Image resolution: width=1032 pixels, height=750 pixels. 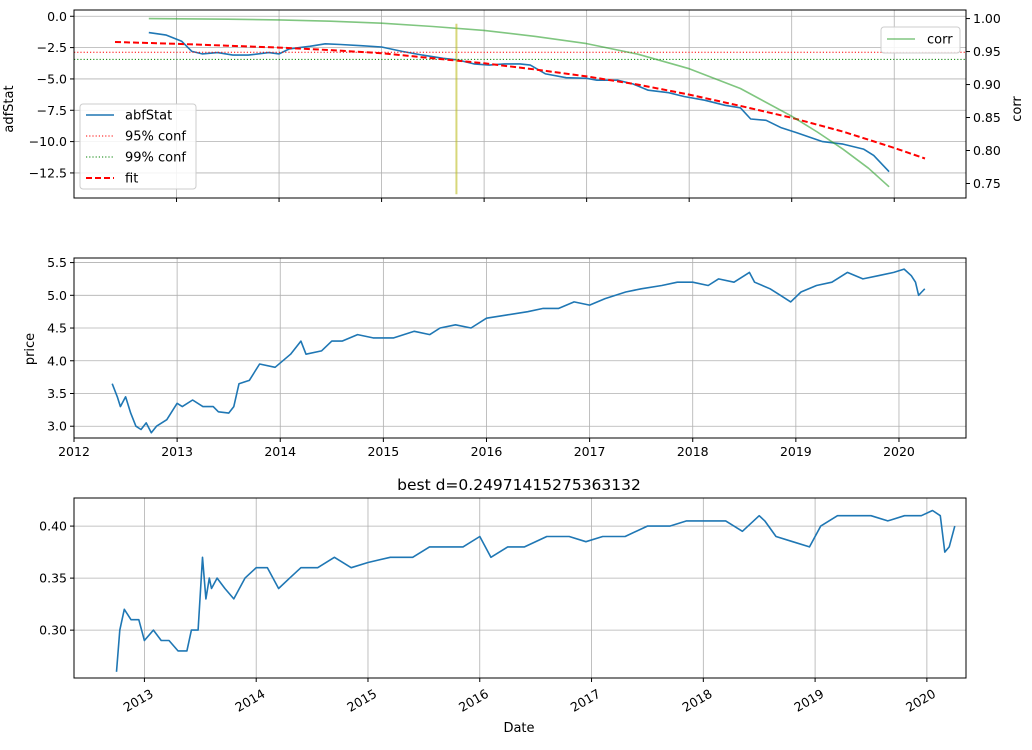 What do you see at coordinates (249, 700) in the screenshot?
I see `fracdiff-xtick-label-2014: 2014` at bounding box center [249, 700].